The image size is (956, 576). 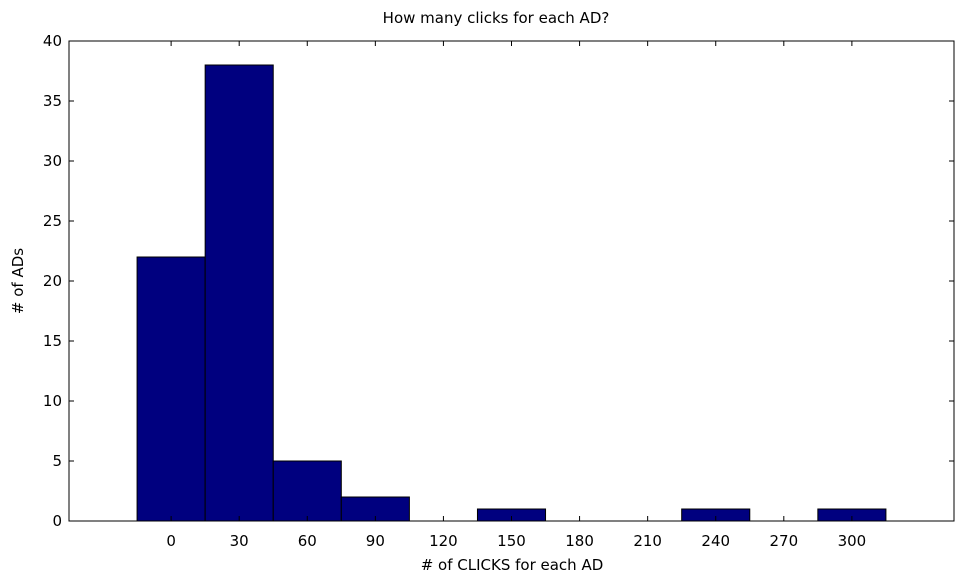 I want to click on y-tick-label-0: 0, so click(x=57, y=521).